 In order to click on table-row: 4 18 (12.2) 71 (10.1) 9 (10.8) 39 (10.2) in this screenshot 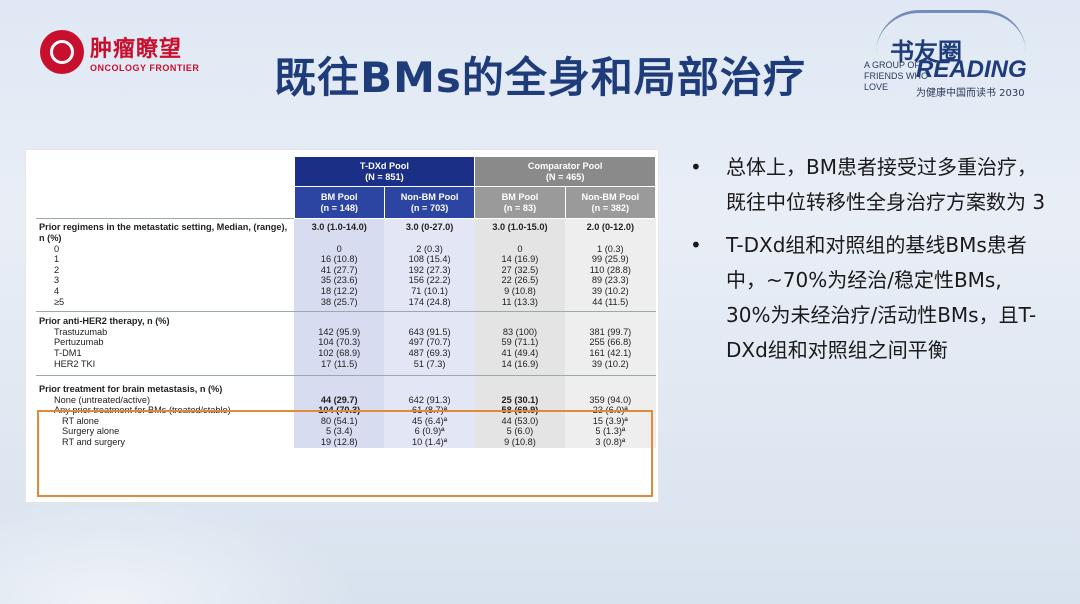, I will do `click(346, 291)`.